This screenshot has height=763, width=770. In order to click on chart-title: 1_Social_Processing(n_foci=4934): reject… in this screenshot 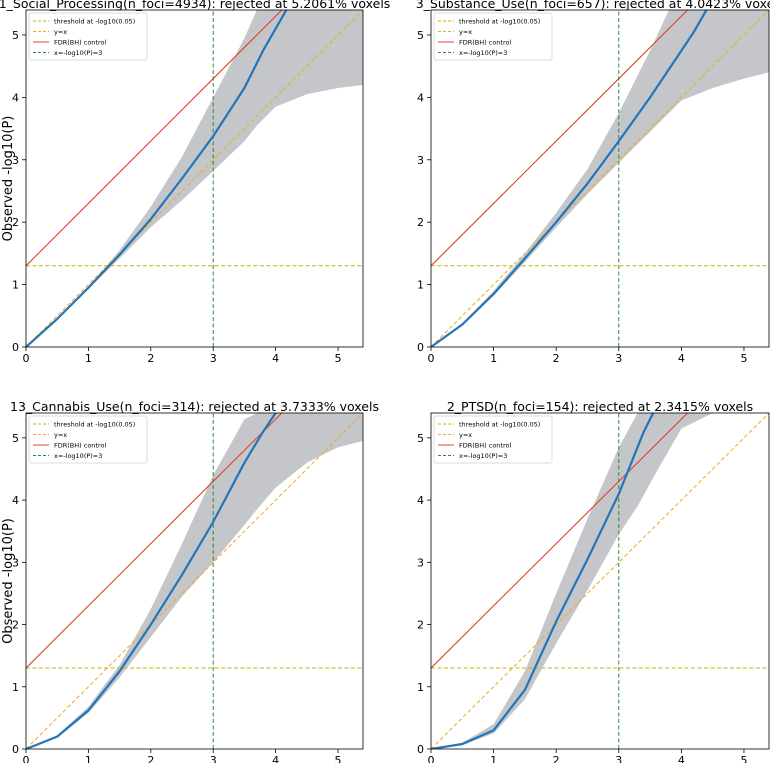, I will do `click(195, 5)`.